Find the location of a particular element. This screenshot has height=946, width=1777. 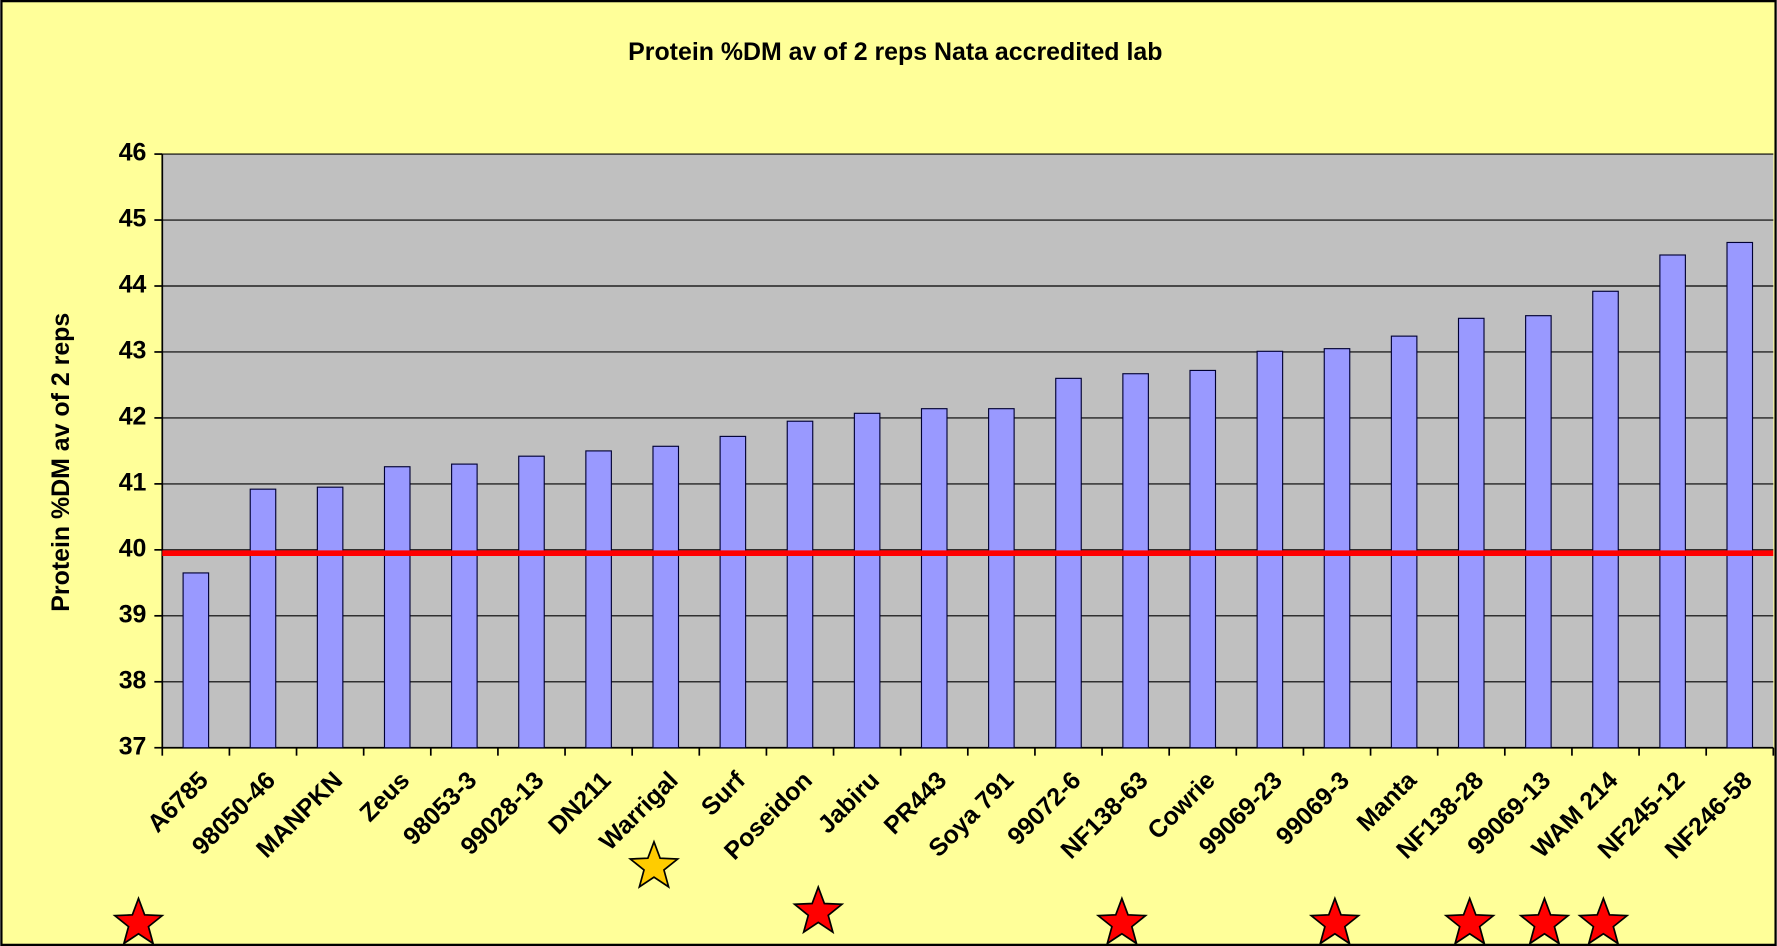

y-tick-label: 46 is located at coordinates (133, 153).